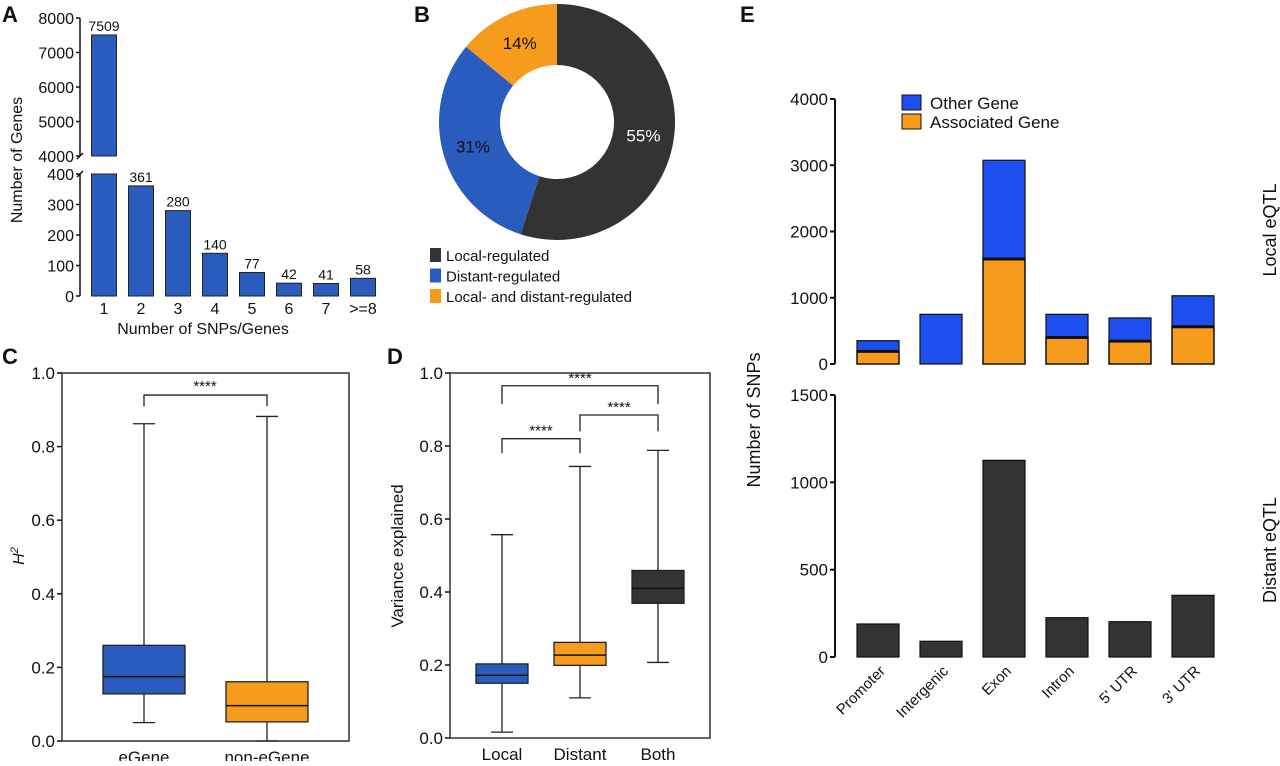 The image size is (1280, 766). I want to click on bar-data-label: 42, so click(289, 274).